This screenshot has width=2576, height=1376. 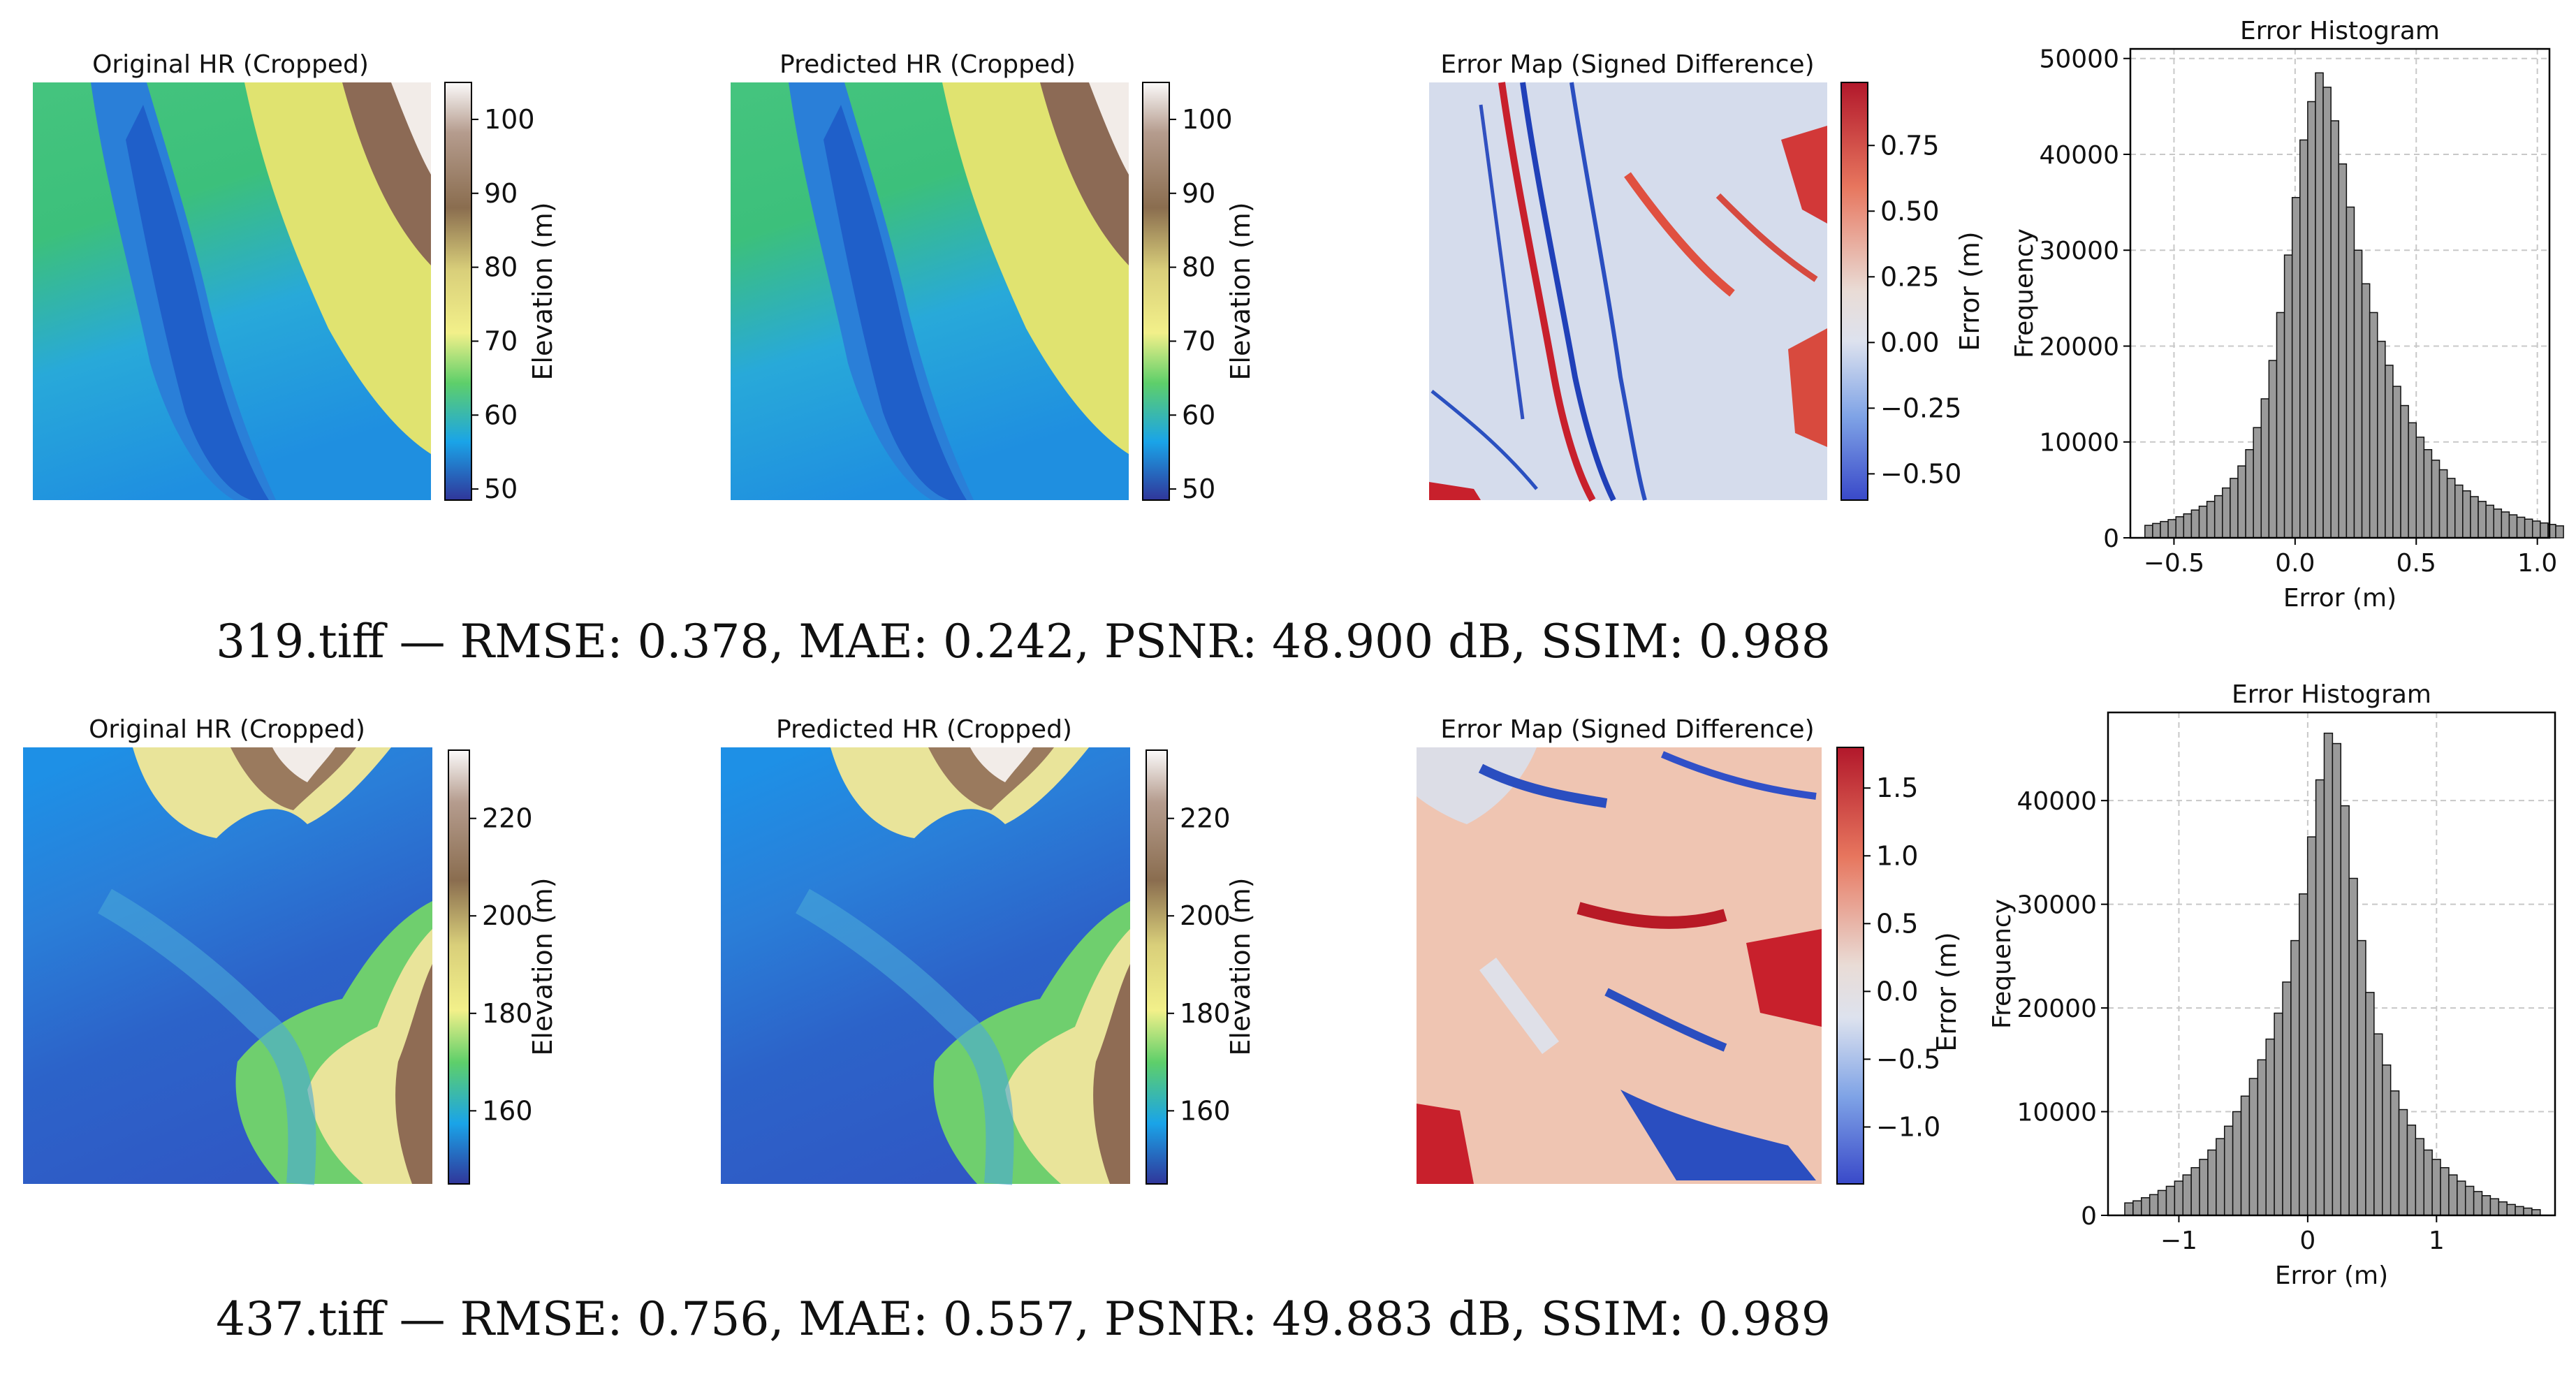 I want to click on err-cb-1-tick-label: 0.50, so click(x=1910, y=211).